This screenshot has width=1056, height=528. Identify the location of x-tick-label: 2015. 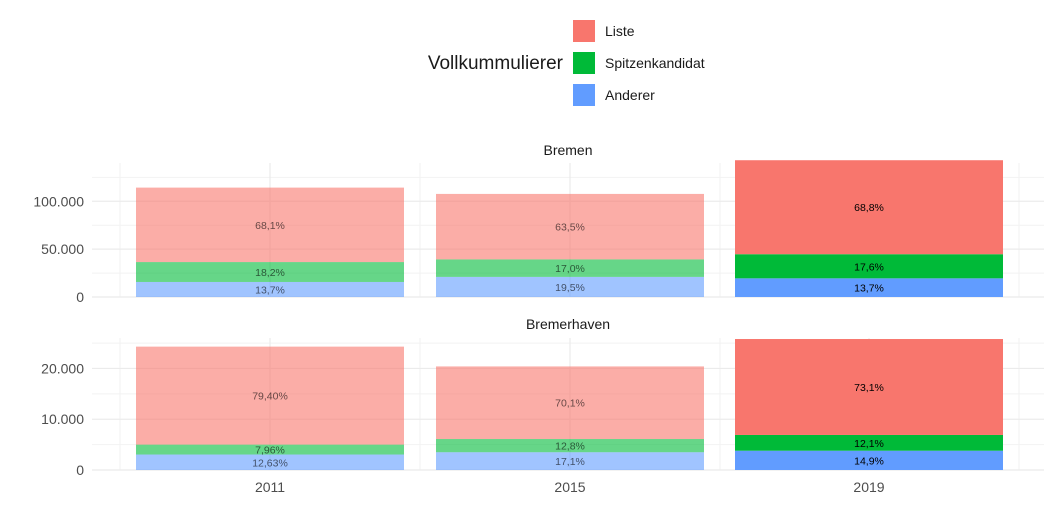
(569, 487).